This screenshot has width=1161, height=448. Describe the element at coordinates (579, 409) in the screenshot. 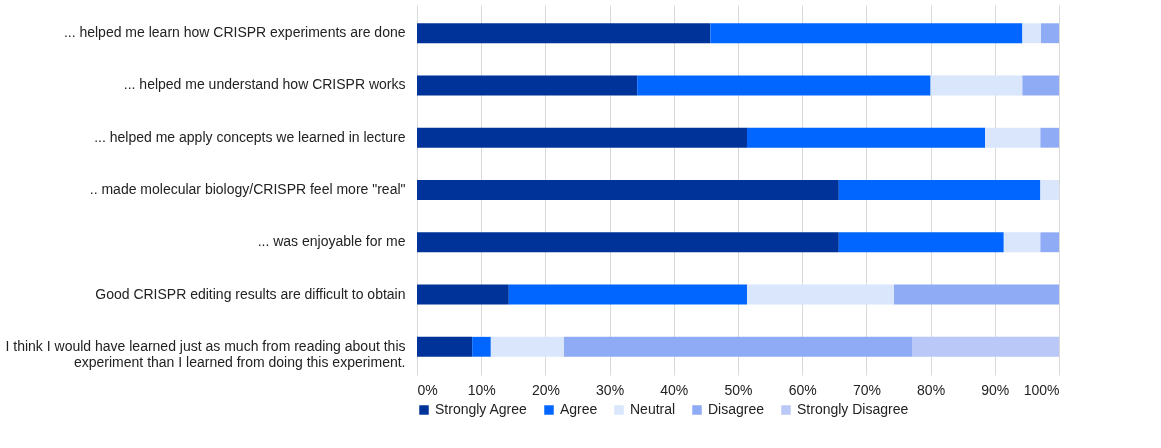

I see `legend-label: Agree` at that location.